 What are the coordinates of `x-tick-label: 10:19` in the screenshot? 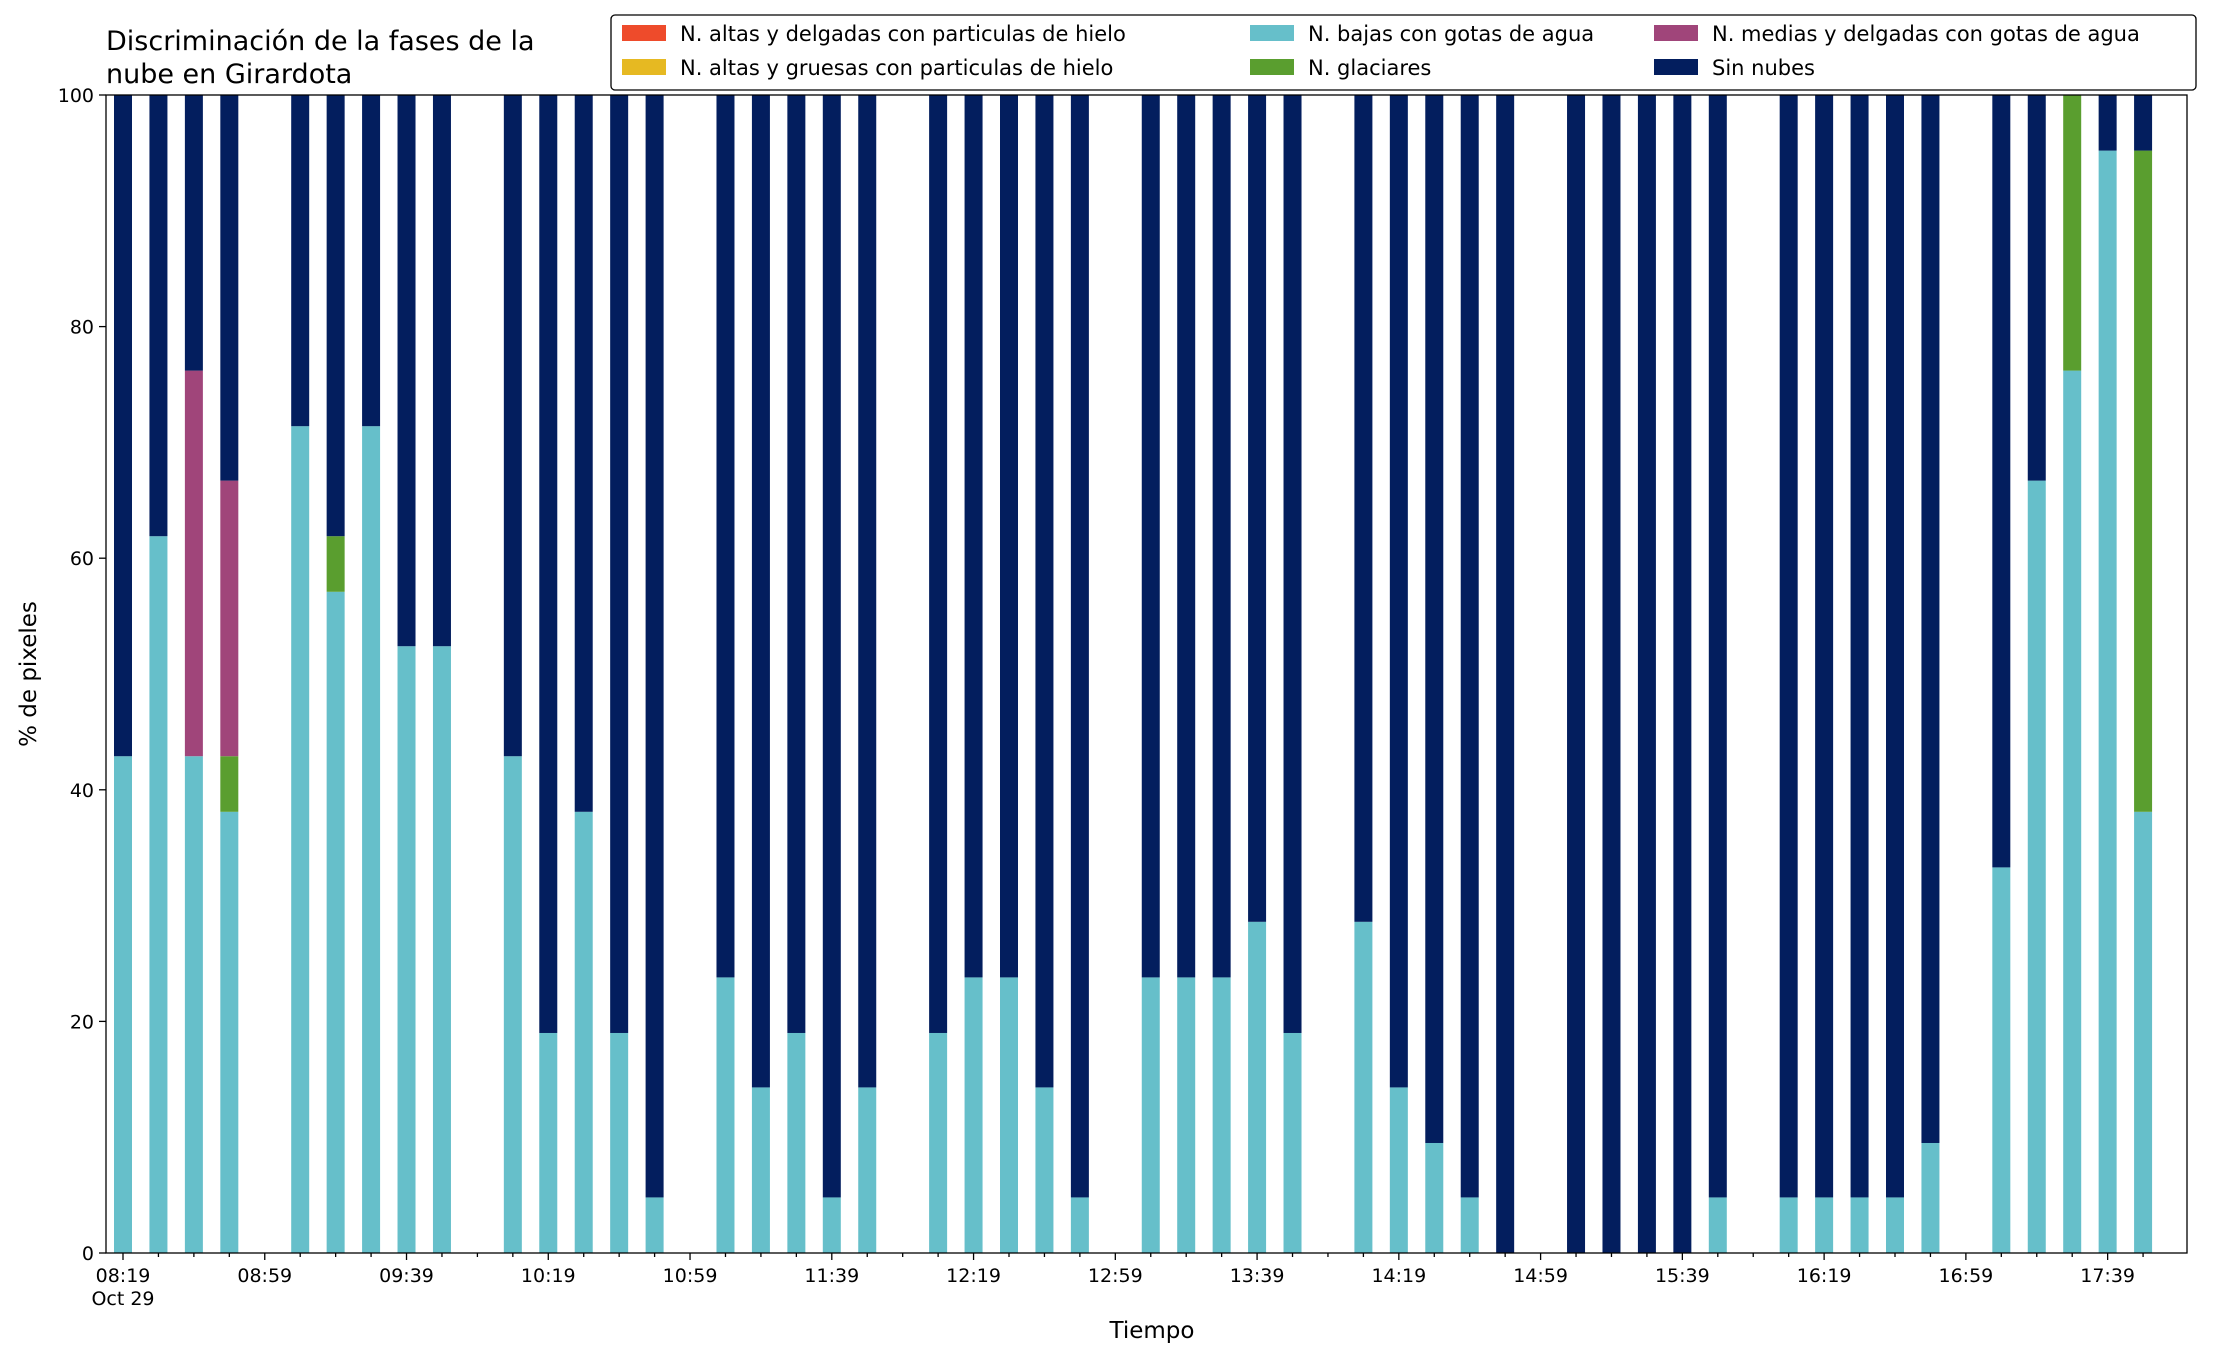 It's located at (548, 1276).